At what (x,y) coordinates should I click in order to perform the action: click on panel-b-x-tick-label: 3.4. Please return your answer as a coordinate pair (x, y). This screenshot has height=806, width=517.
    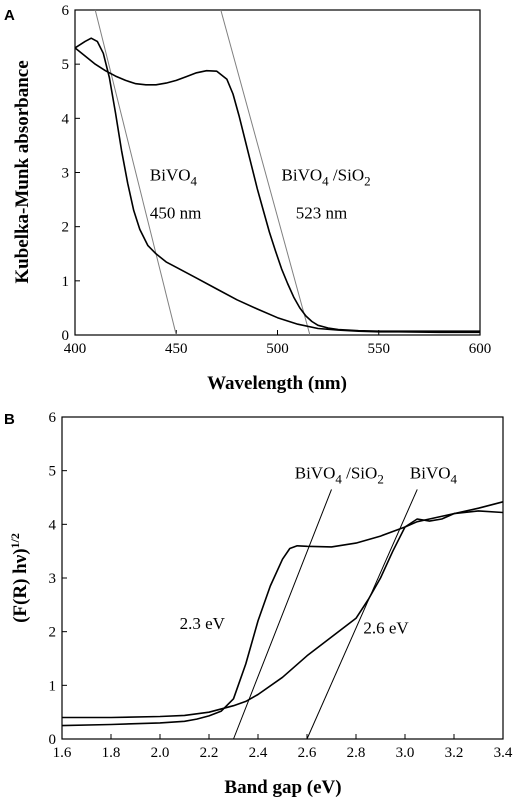
    Looking at the image, I should click on (503, 753).